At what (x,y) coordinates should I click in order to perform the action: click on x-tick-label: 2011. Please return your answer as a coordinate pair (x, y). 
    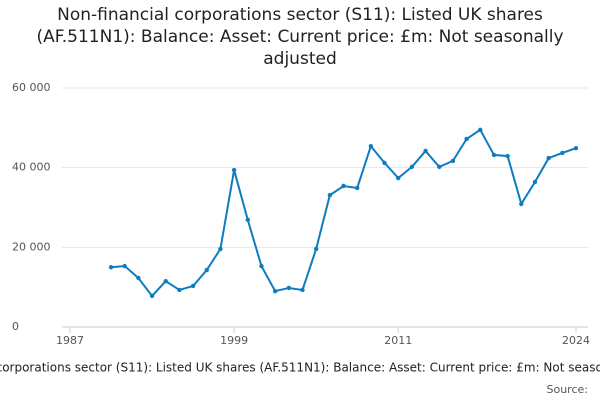
    Looking at the image, I should click on (398, 340).